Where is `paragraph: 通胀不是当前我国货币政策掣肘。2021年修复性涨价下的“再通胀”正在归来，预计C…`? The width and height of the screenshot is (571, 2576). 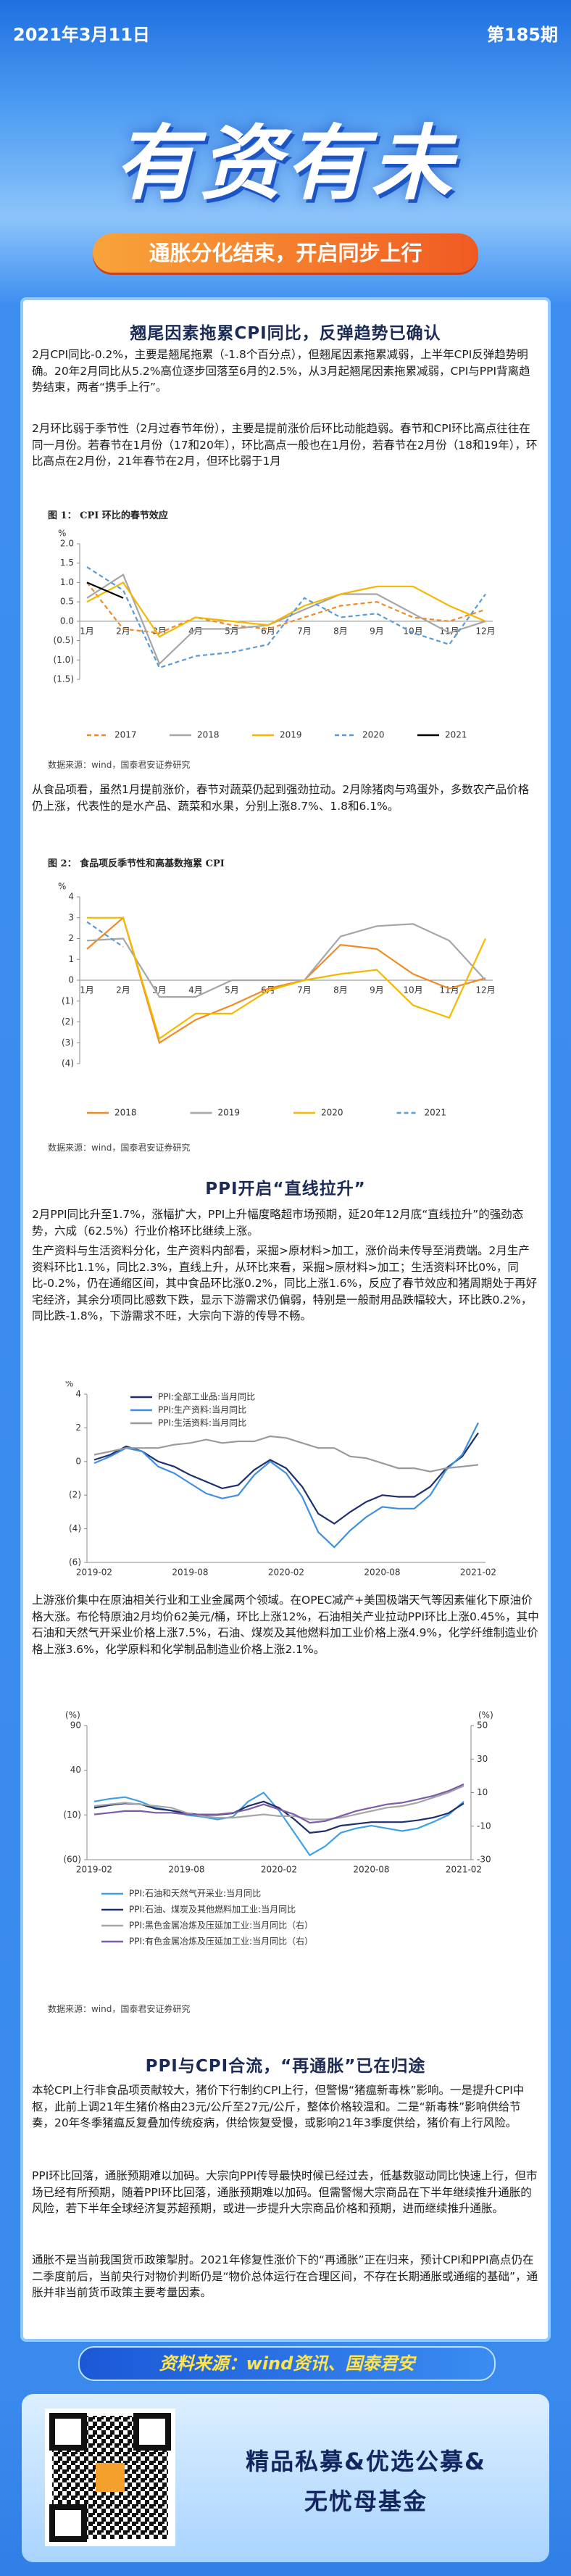 paragraph: 通胀不是当前我国货币政策掣肘。2021年修复性涨价下的“再通胀”正在归来，预计C… is located at coordinates (285, 2277).